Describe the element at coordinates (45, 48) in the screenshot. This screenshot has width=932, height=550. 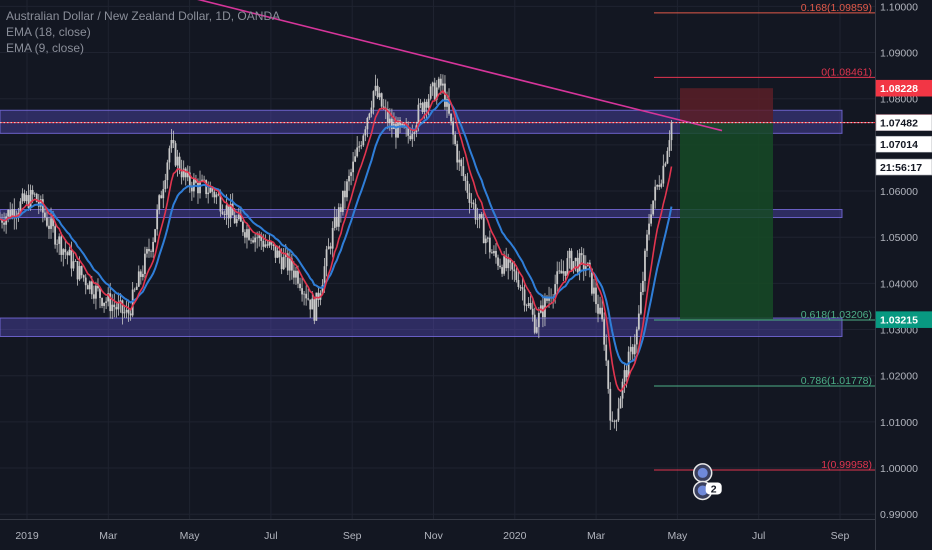
I see `ema9-legend: EMA (9, close)` at that location.